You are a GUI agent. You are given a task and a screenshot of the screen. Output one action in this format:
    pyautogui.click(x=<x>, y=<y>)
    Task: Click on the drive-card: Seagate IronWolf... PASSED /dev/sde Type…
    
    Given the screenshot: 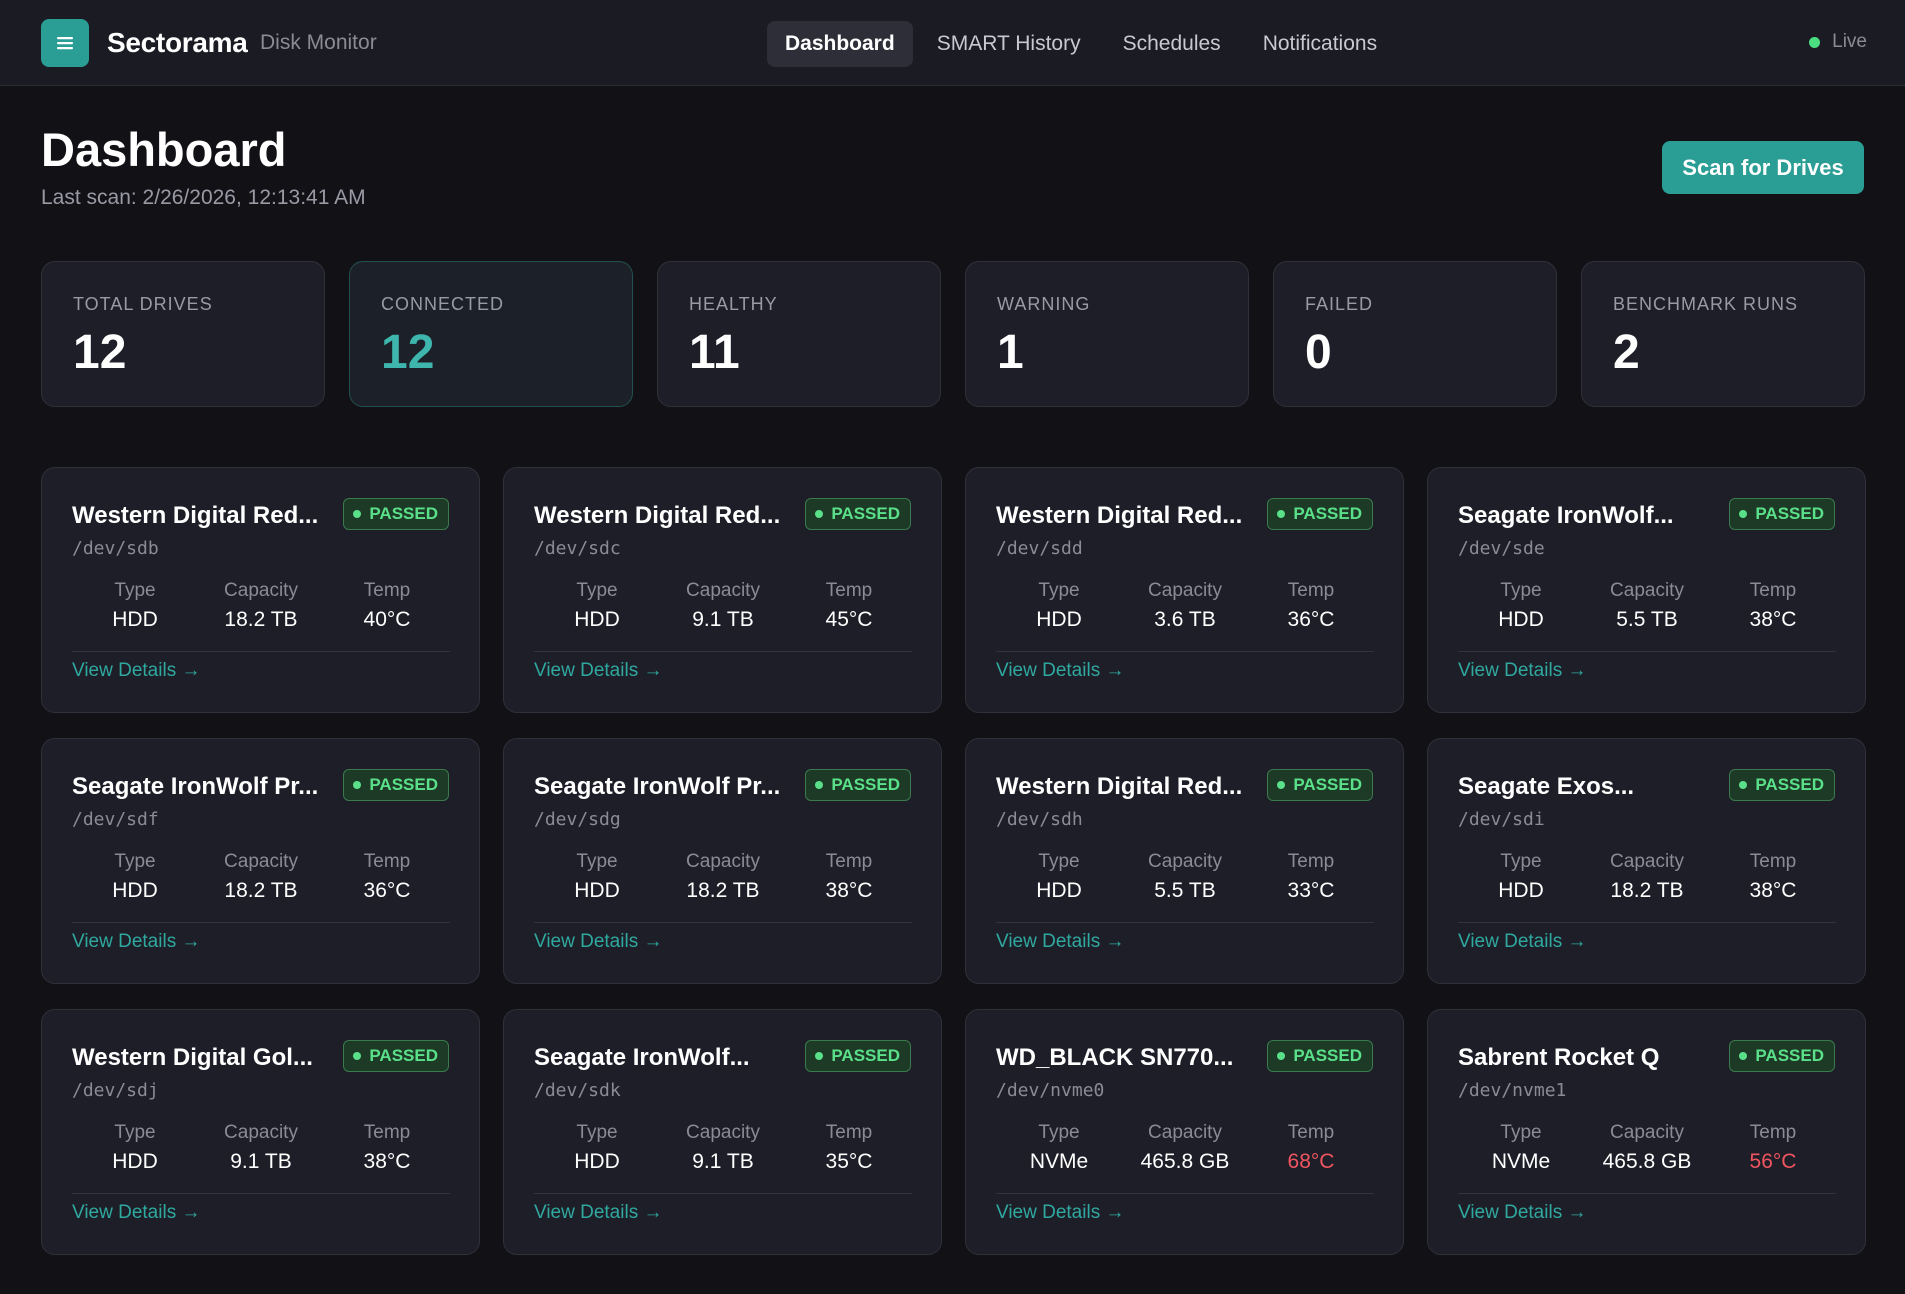 What is the action you would take?
    pyautogui.click(x=1646, y=590)
    